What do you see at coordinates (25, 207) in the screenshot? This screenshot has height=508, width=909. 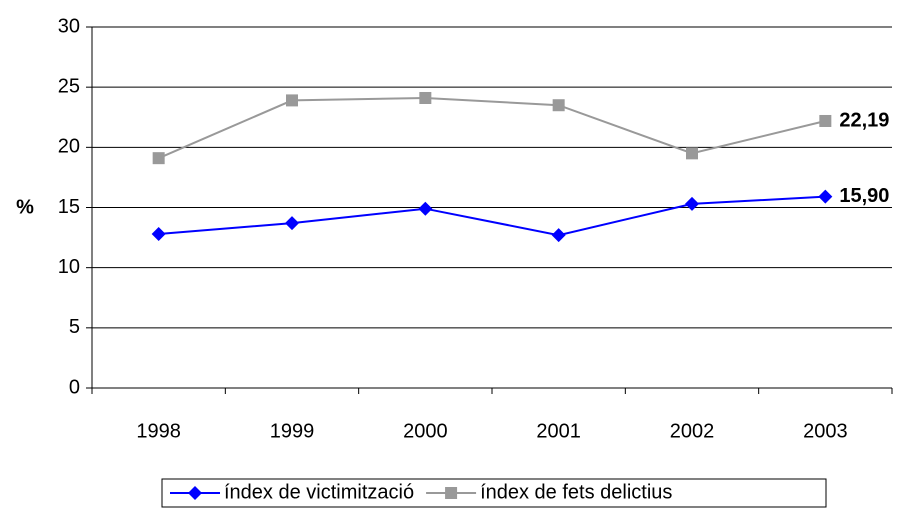 I see `y-axis-label: %` at bounding box center [25, 207].